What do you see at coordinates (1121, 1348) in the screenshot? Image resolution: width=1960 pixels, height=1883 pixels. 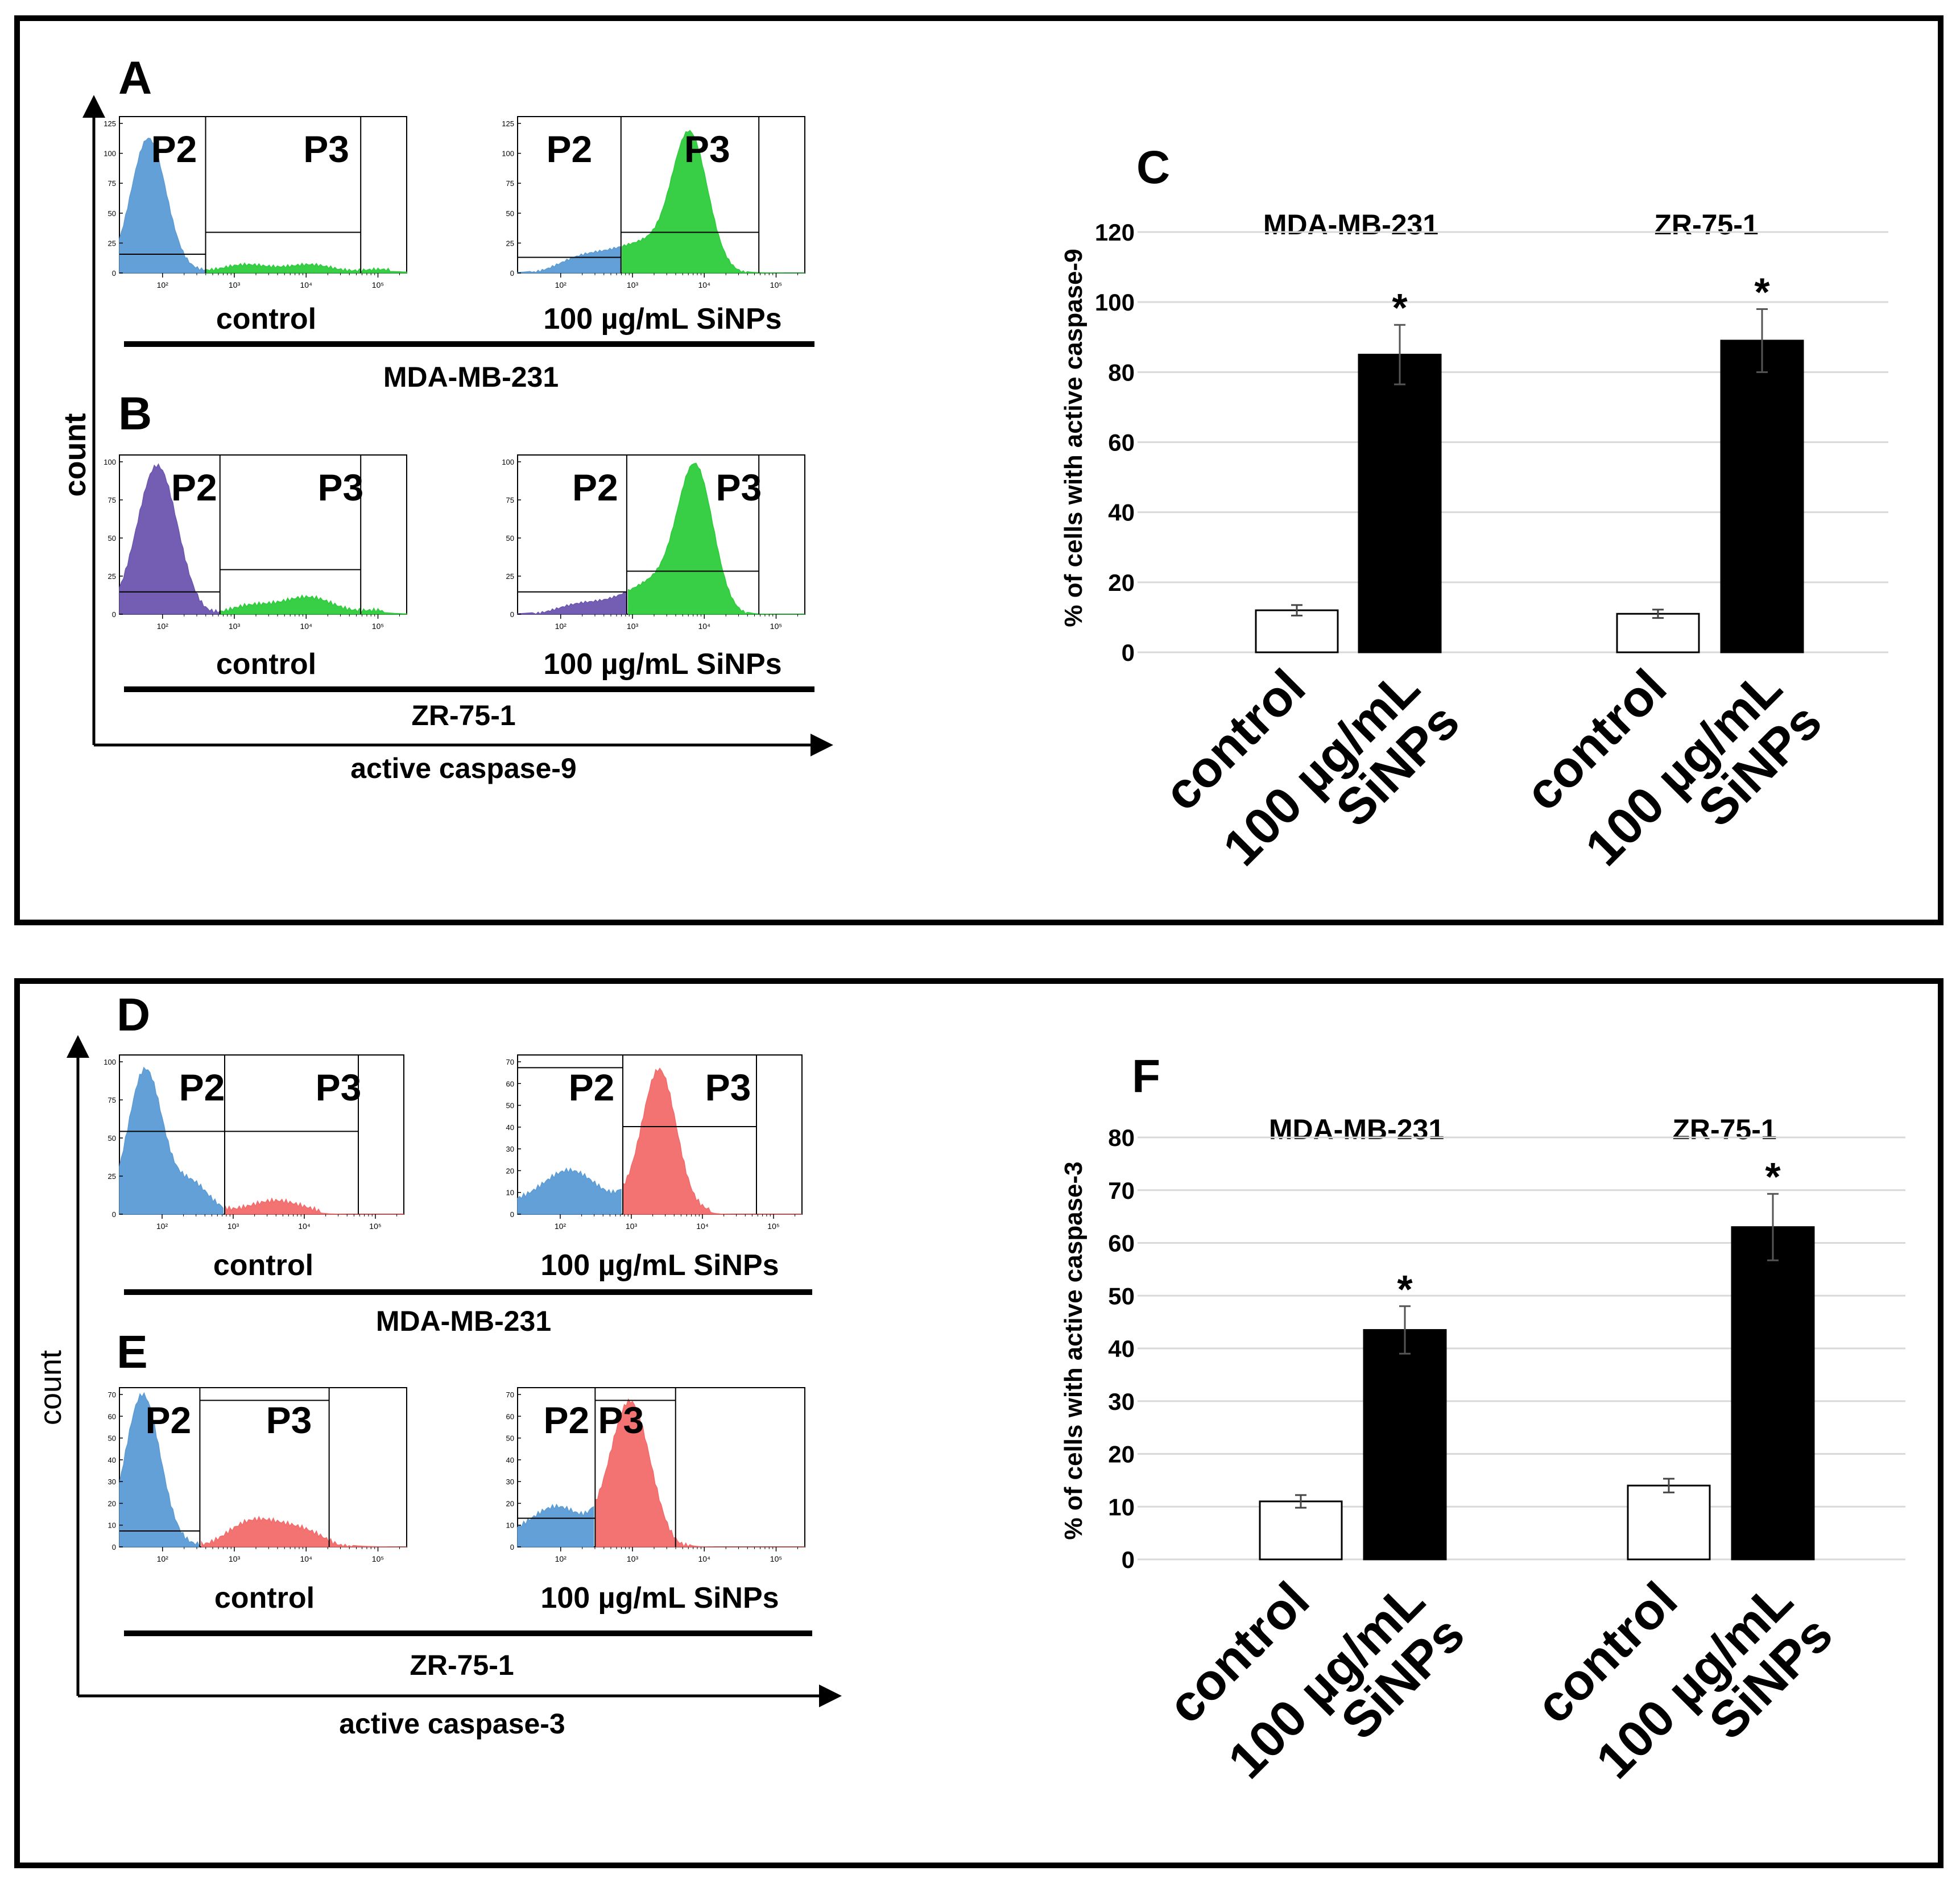 I see `y-tick-label: 40` at bounding box center [1121, 1348].